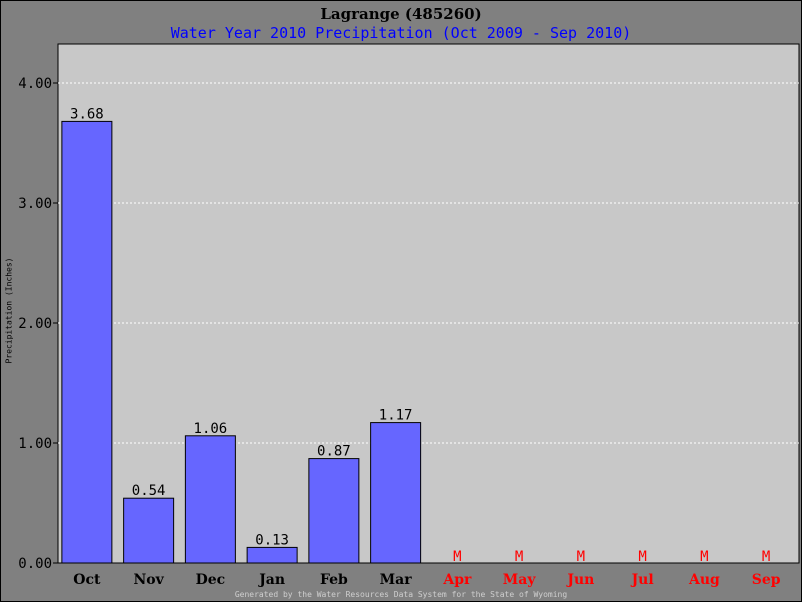 The image size is (802, 602). What do you see at coordinates (396, 580) in the screenshot?
I see `x-tick-label: Mar` at bounding box center [396, 580].